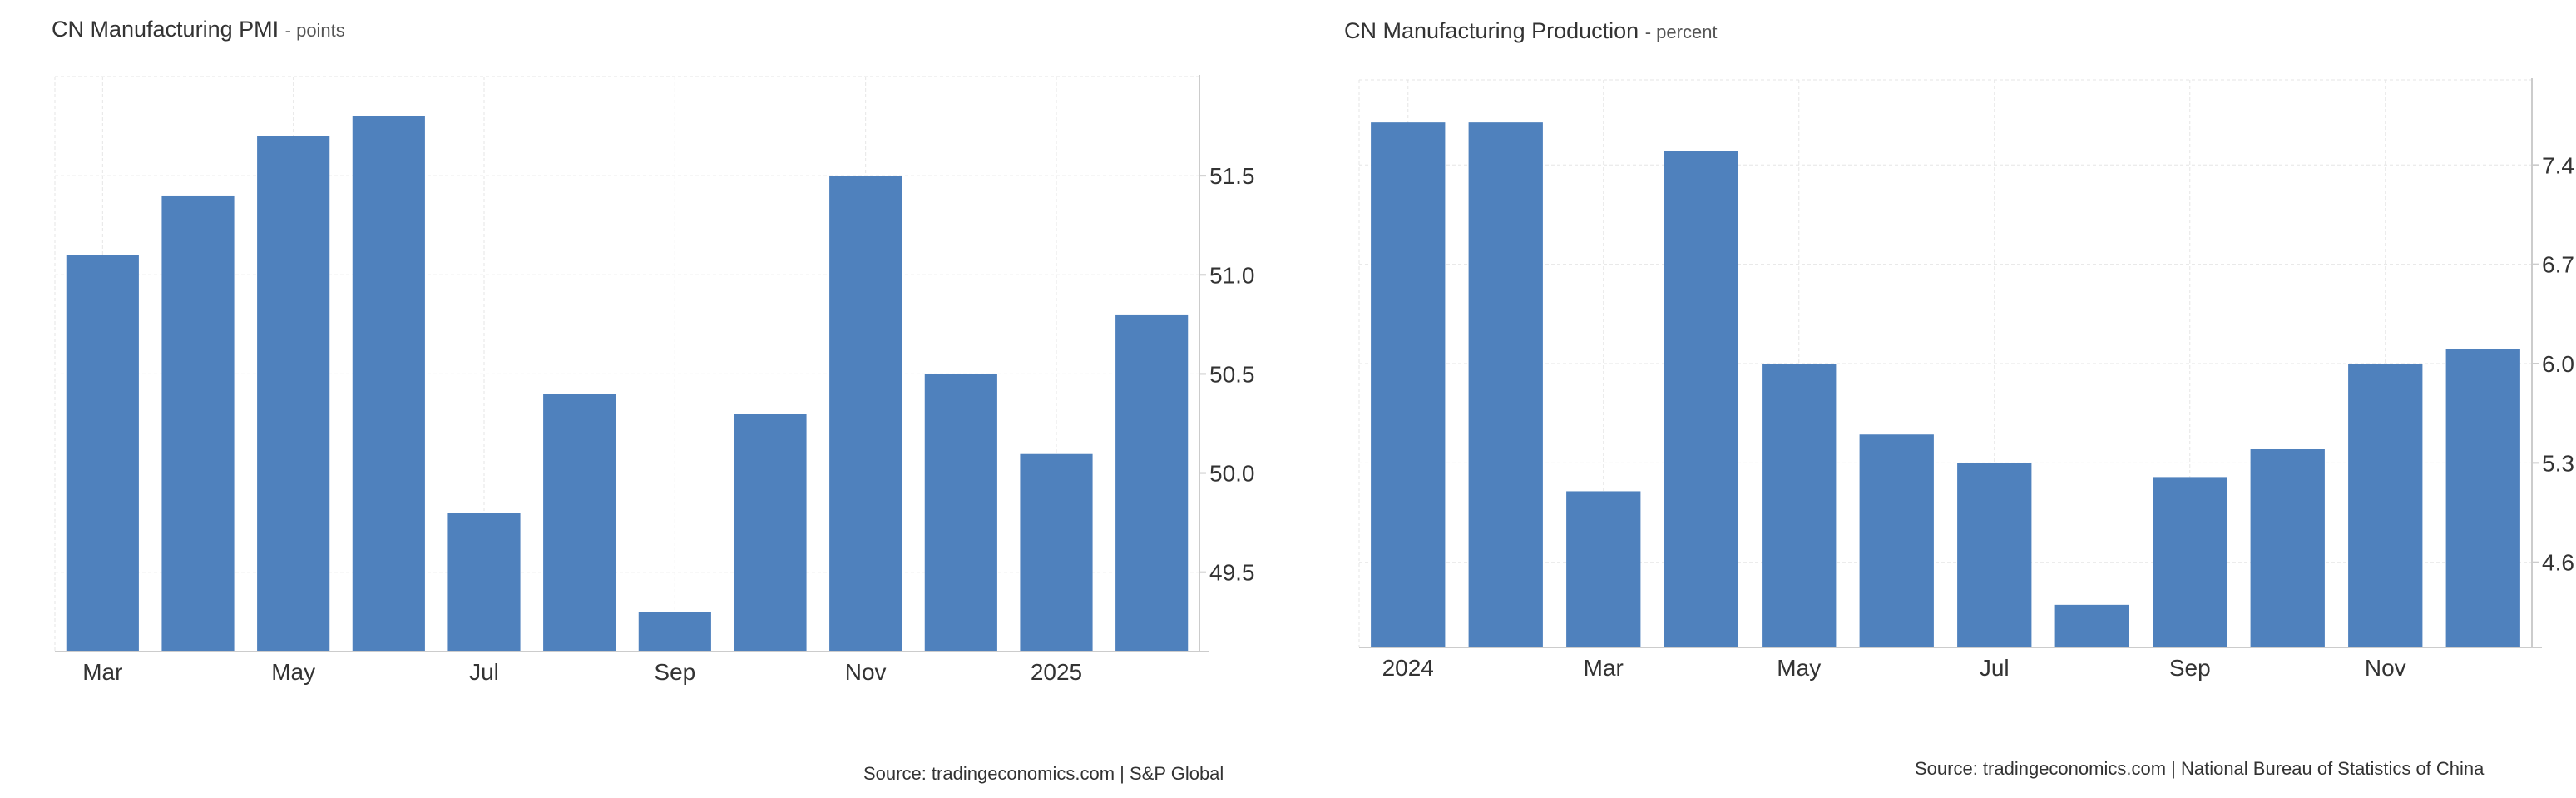  Describe the element at coordinates (1056, 552) in the screenshot. I see `bar-2025` at that location.